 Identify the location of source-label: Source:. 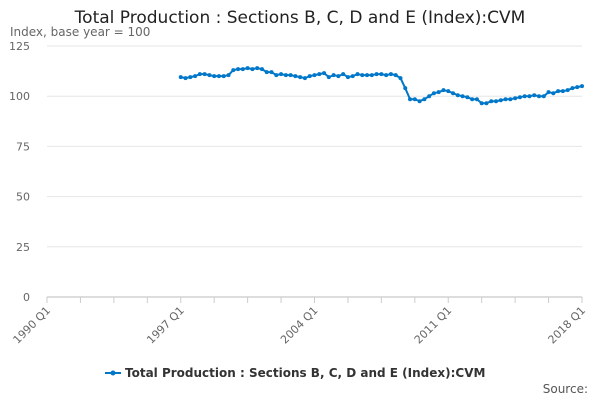
(565, 389).